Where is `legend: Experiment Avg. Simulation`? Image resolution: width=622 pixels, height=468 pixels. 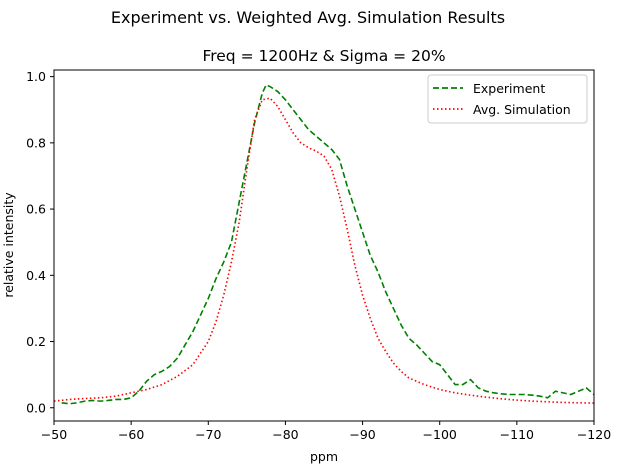 legend: Experiment Avg. Simulation is located at coordinates (507, 99).